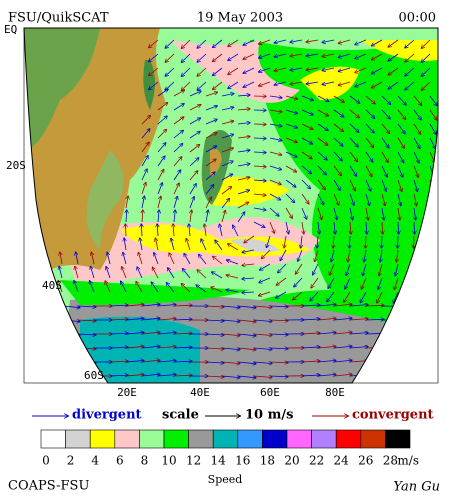  Describe the element at coordinates (267, 461) in the screenshot. I see `colorbar-tick: 18` at that location.